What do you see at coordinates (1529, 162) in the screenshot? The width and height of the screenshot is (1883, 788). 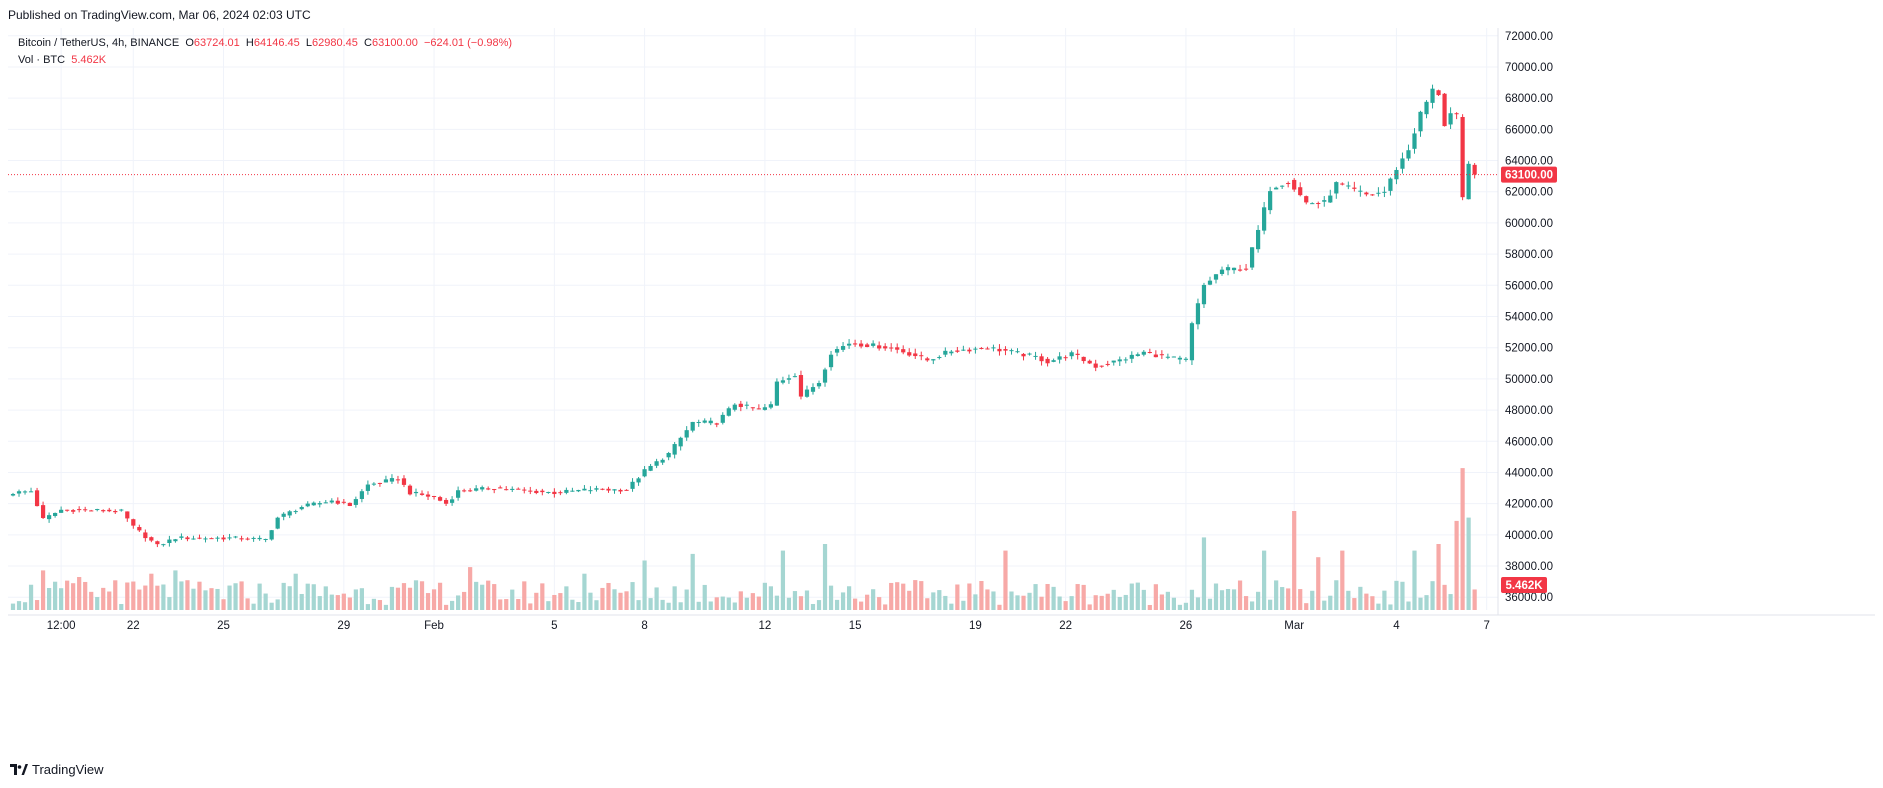 I see `y-tick-label: 64000.00` at bounding box center [1529, 162].